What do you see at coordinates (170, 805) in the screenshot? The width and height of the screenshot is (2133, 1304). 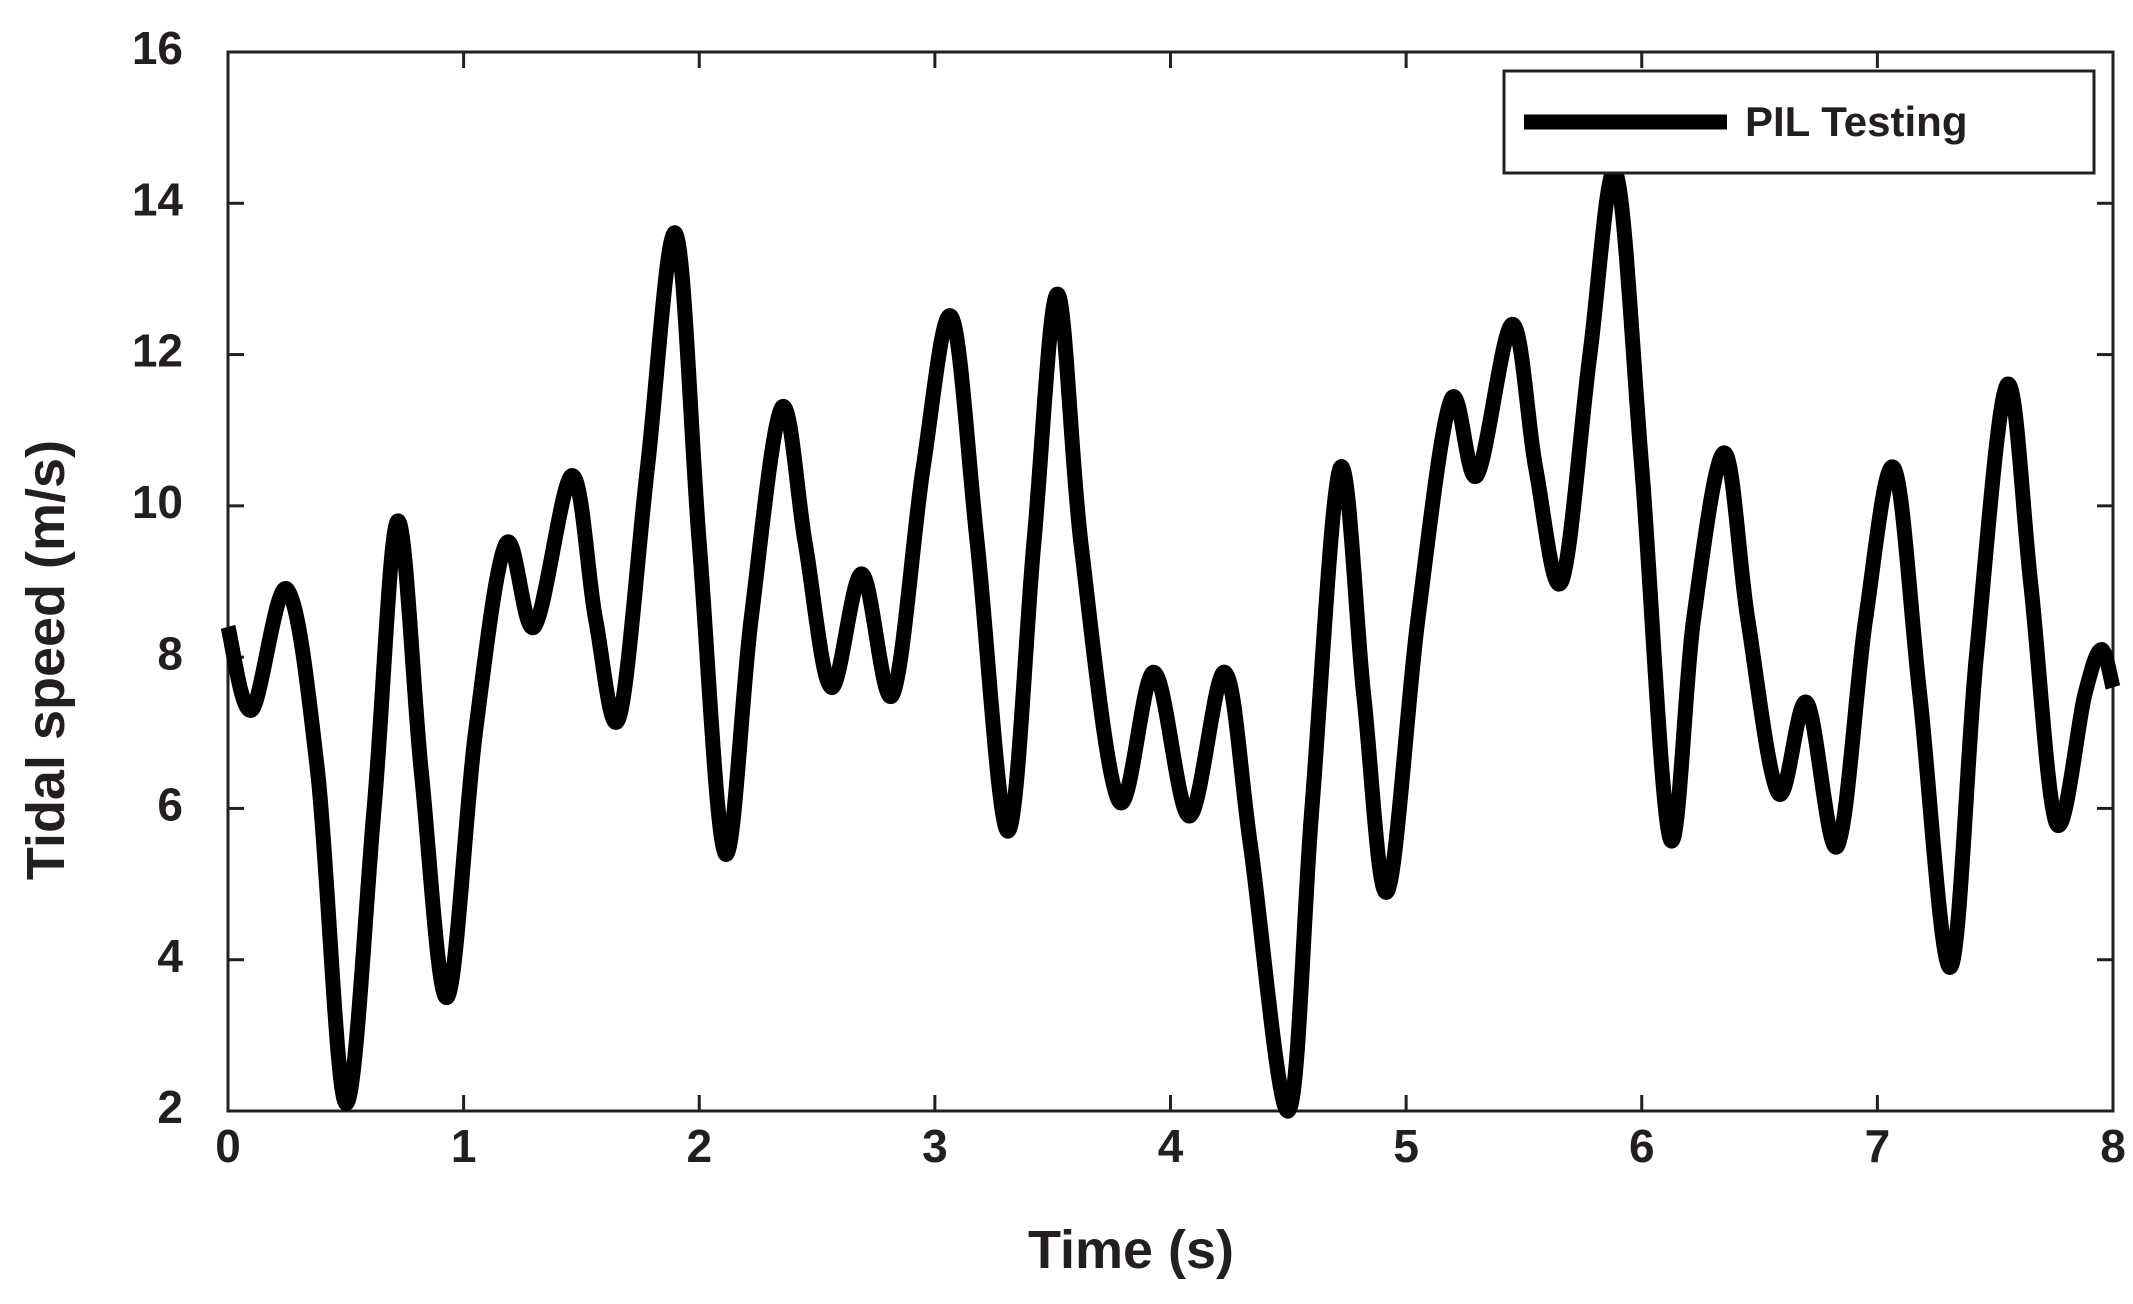 I see `y-tick-label: 6` at bounding box center [170, 805].